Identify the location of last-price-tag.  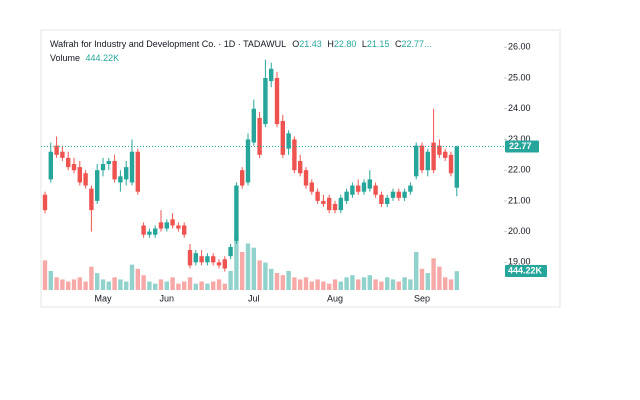
(522, 146).